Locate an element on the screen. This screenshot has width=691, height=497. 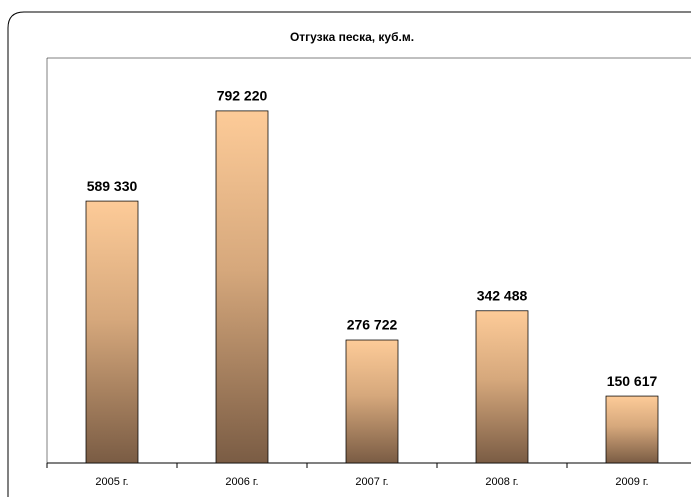
chart-title: Отгузка песка, куб.м. is located at coordinates (352, 37).